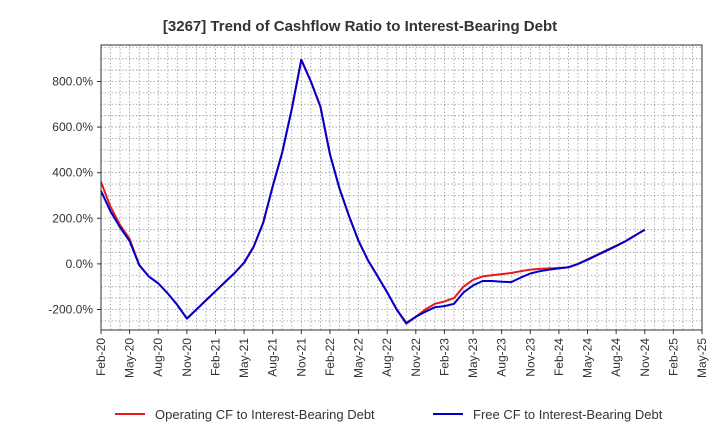 This screenshot has height=440, width=720. Describe the element at coordinates (502, 357) in the screenshot. I see `x-tick-label: Aug-23` at that location.